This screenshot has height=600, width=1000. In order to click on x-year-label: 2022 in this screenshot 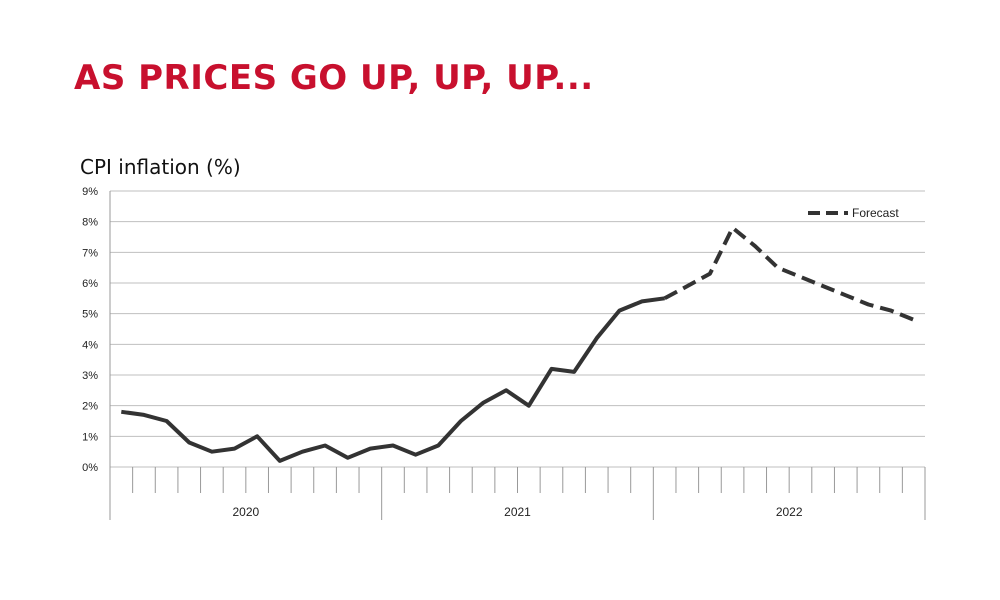, I will do `click(789, 512)`.